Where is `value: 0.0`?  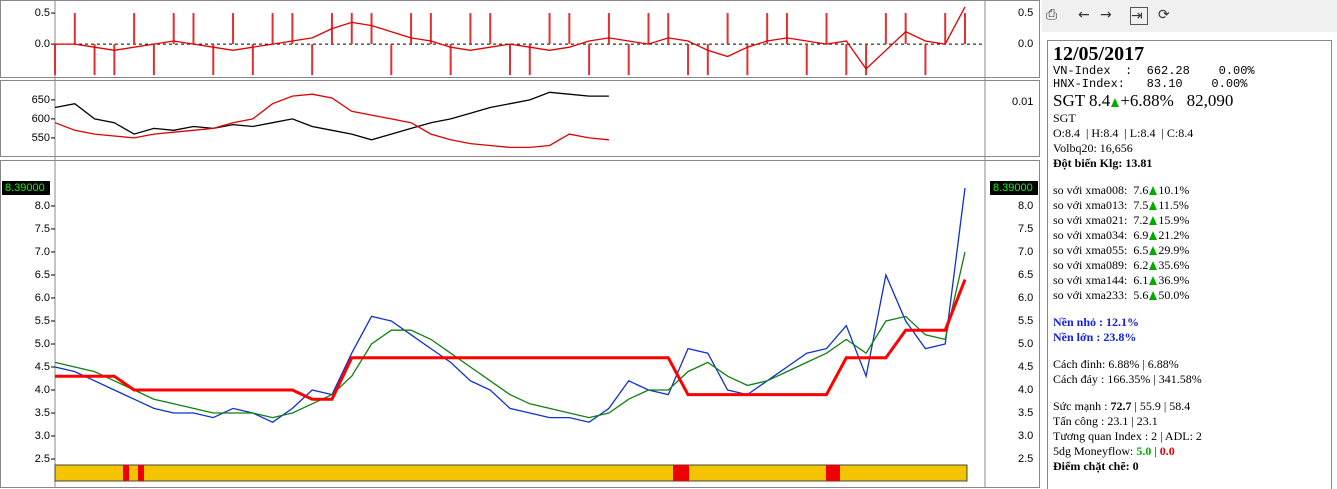
value: 0.0 is located at coordinates (1167, 451).